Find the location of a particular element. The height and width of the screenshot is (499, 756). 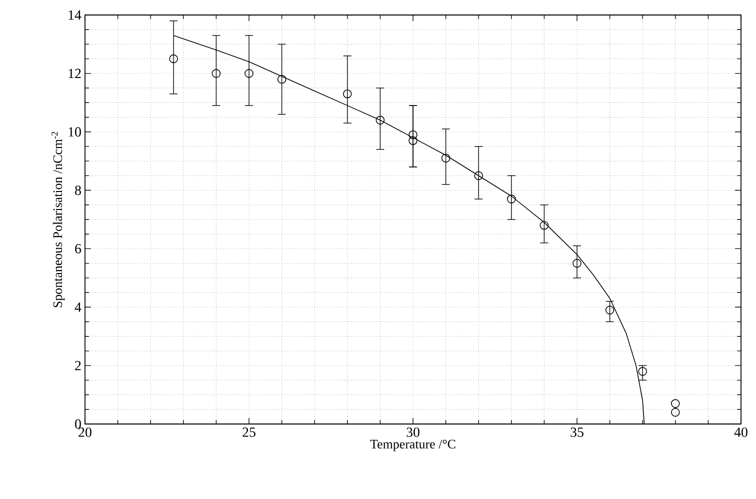

x-tick-label: 25 is located at coordinates (249, 432).